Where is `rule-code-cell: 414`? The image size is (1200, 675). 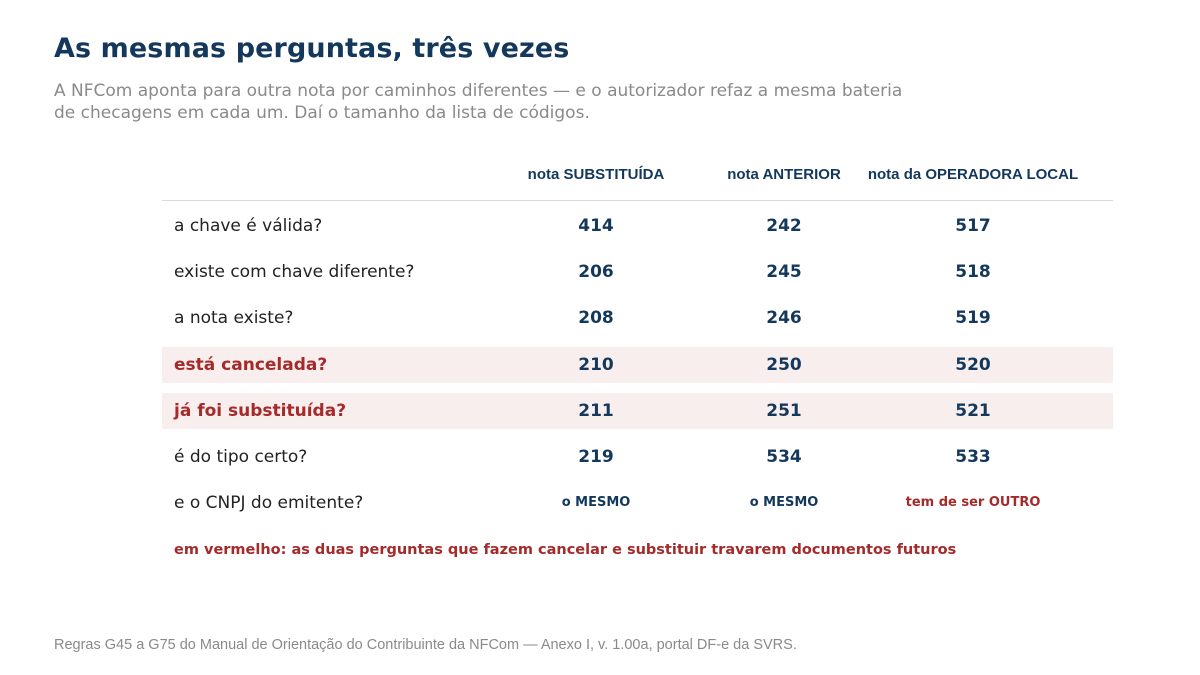
rule-code-cell: 414 is located at coordinates (596, 226).